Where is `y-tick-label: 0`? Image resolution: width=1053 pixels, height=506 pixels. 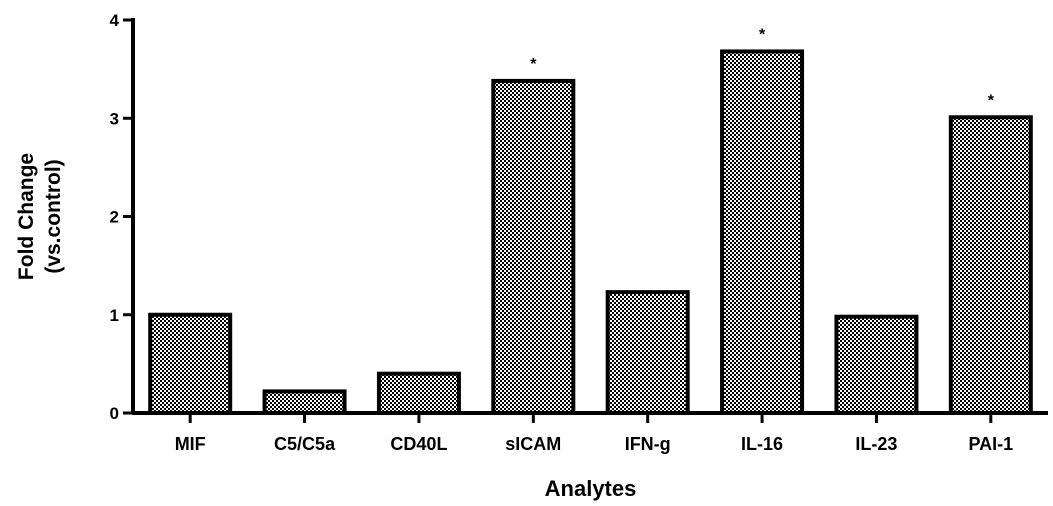 y-tick-label: 0 is located at coordinates (114, 413).